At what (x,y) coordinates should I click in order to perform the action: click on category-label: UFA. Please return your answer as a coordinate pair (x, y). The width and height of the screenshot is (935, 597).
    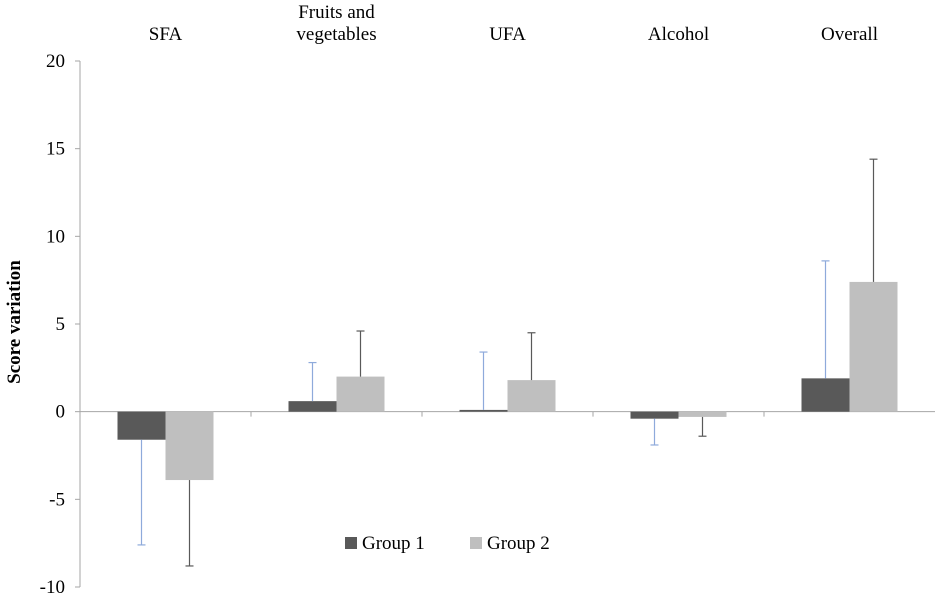
    Looking at the image, I should click on (507, 34).